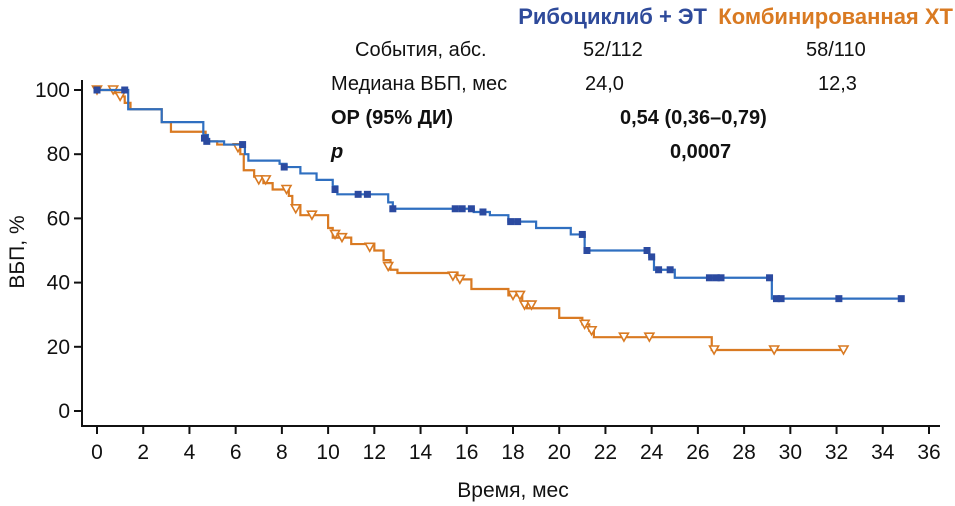 The height and width of the screenshot is (506, 955). Describe the element at coordinates (143, 452) in the screenshot. I see `x-tick-label: 2` at that location.